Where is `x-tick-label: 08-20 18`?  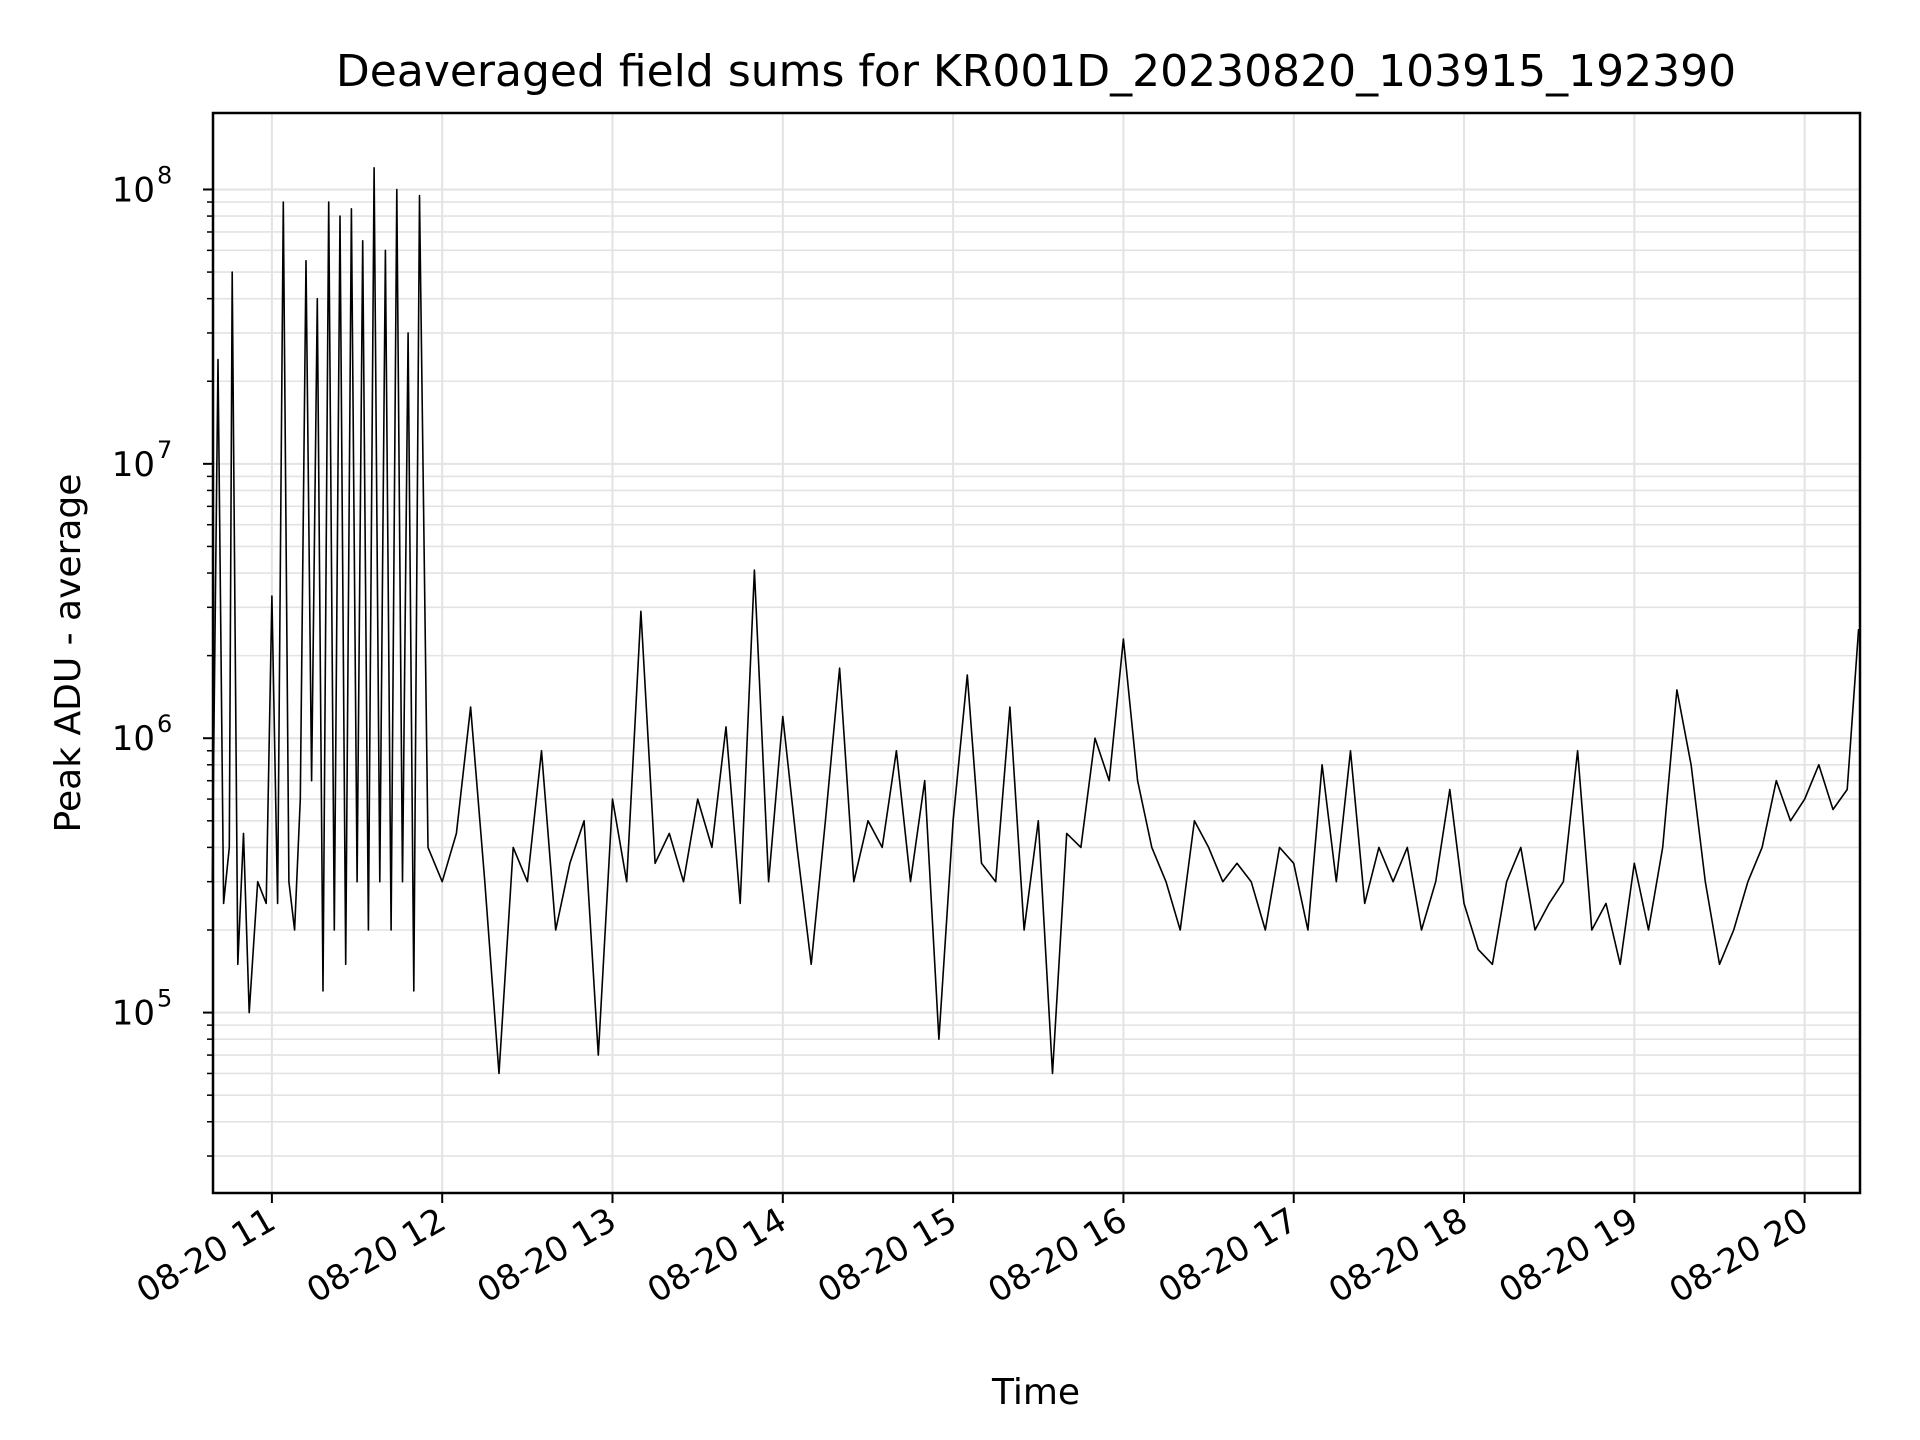
x-tick-label: 08-20 18 is located at coordinates (1398, 1255).